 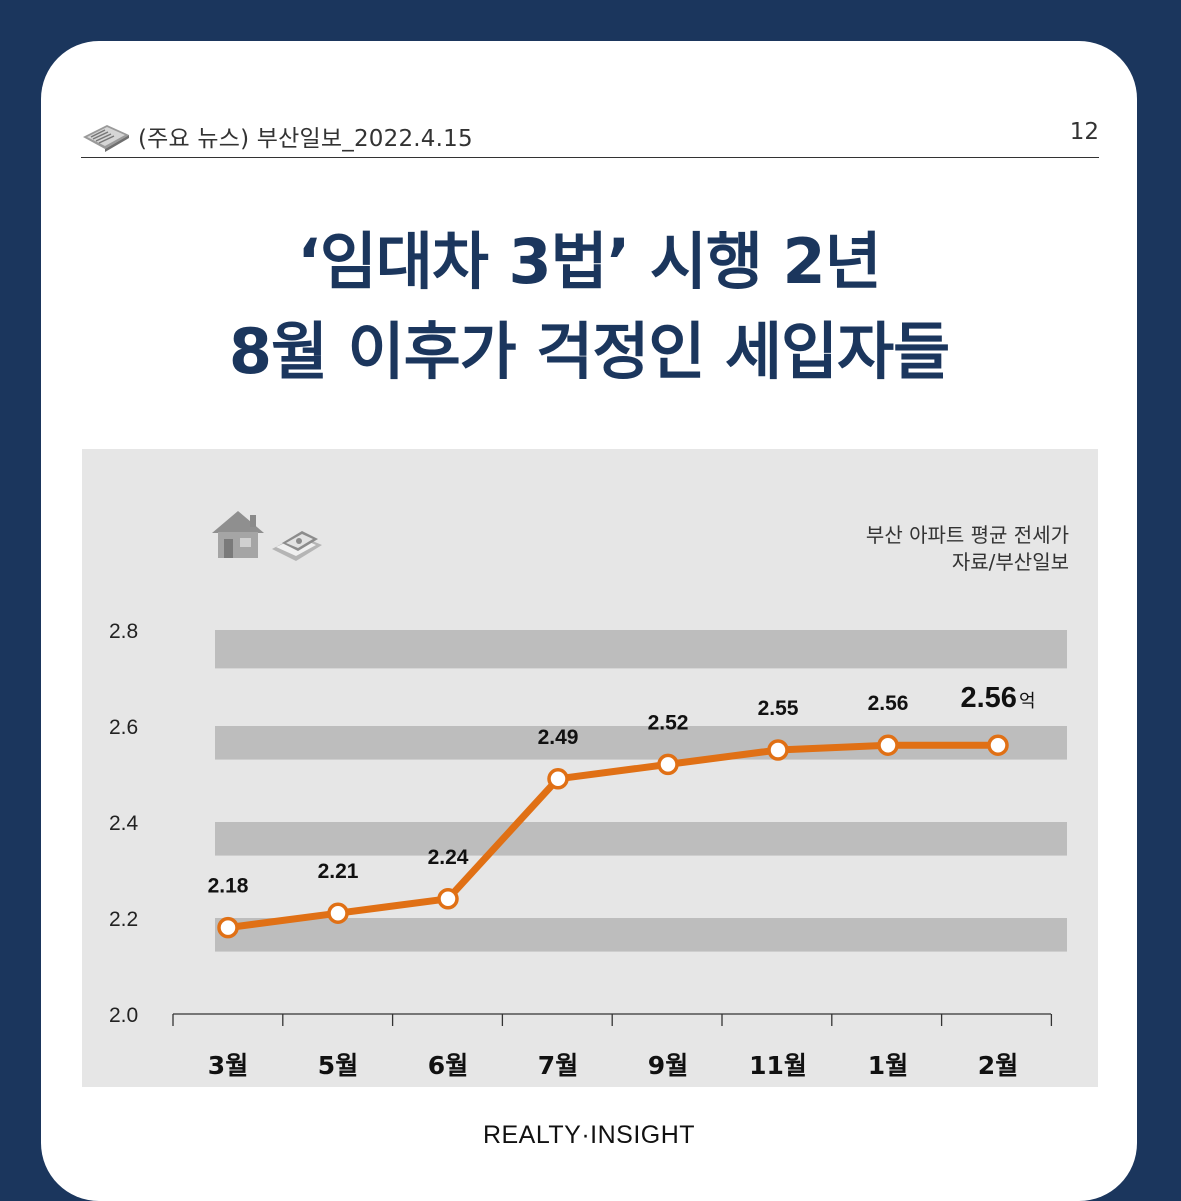 What do you see at coordinates (228, 1065) in the screenshot?
I see `x-tick-label: 3월` at bounding box center [228, 1065].